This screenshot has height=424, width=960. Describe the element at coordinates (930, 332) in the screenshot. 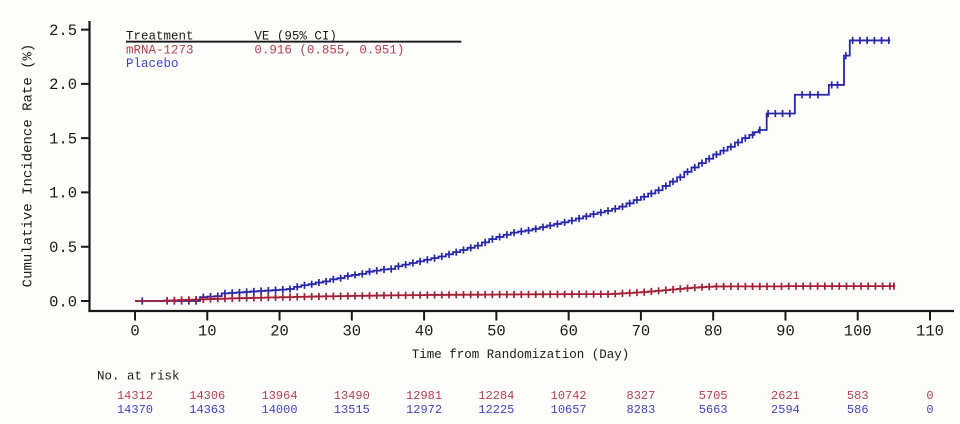

I see `svg-text: 110` at that location.